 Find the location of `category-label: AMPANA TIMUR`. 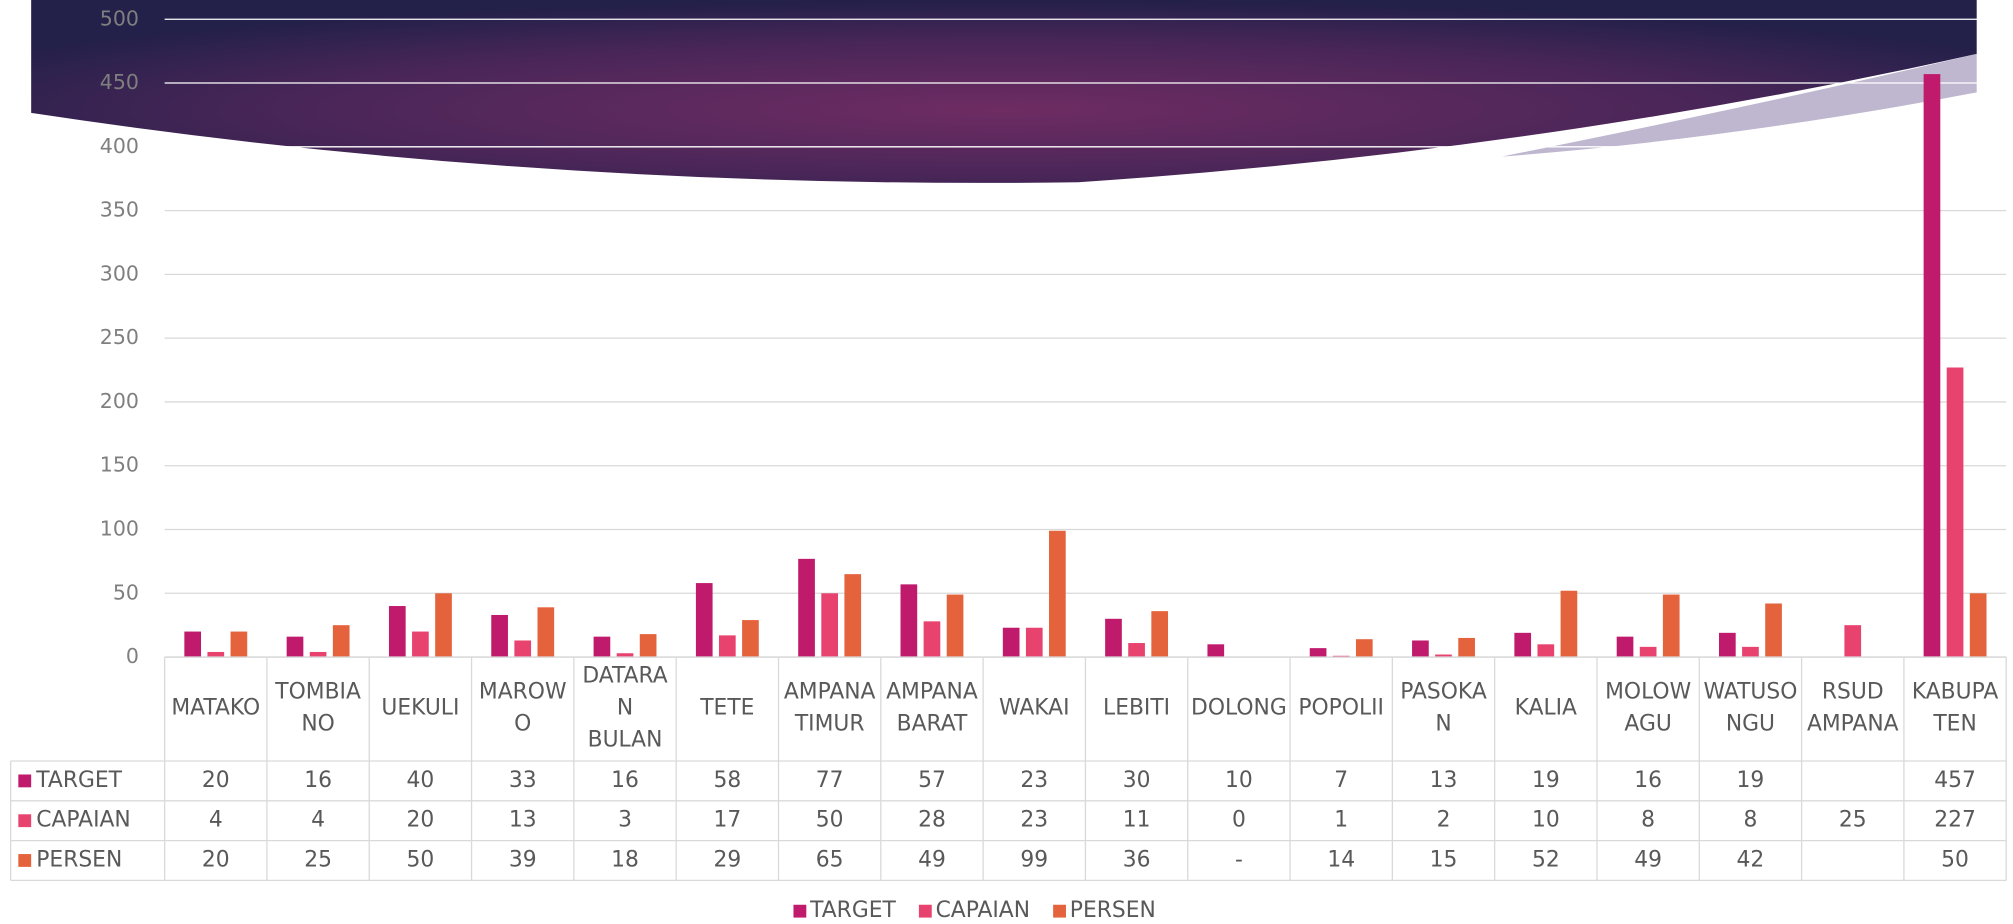

category-label: AMPANA TIMUR is located at coordinates (830, 707).